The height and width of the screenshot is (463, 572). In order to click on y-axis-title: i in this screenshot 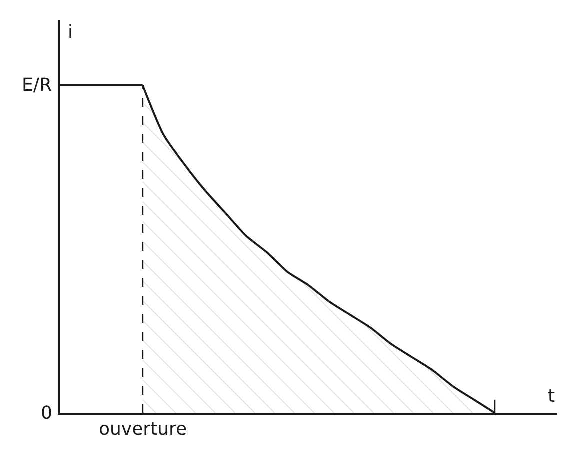, I will do `click(71, 32)`.